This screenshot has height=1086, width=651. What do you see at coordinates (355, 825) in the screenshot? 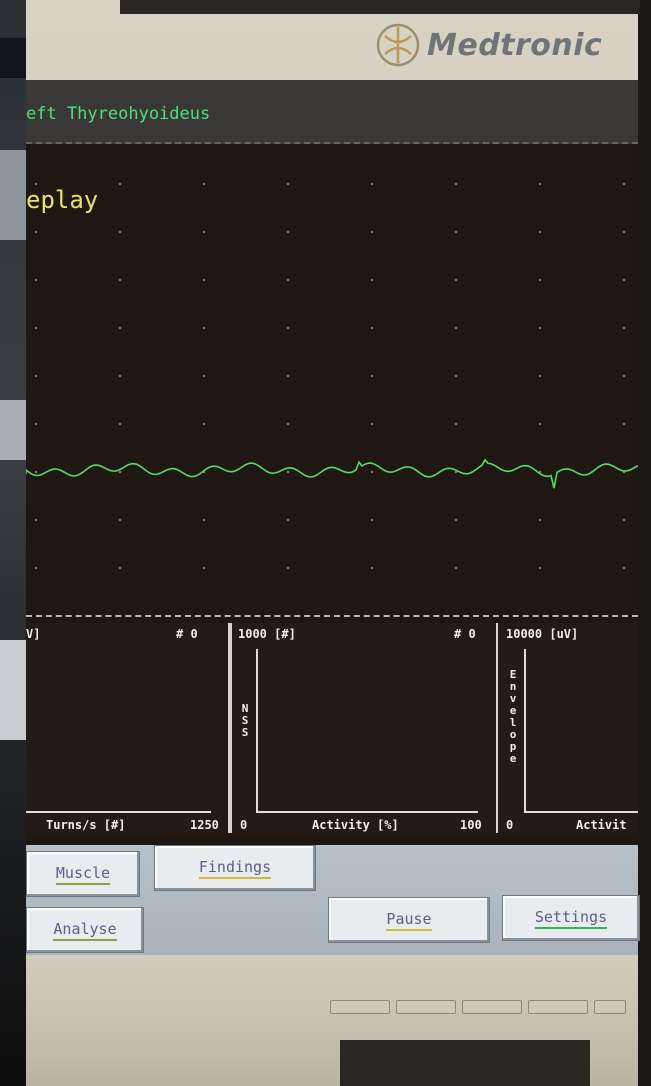
I see `panel-x-label: Activity [%]` at bounding box center [355, 825].